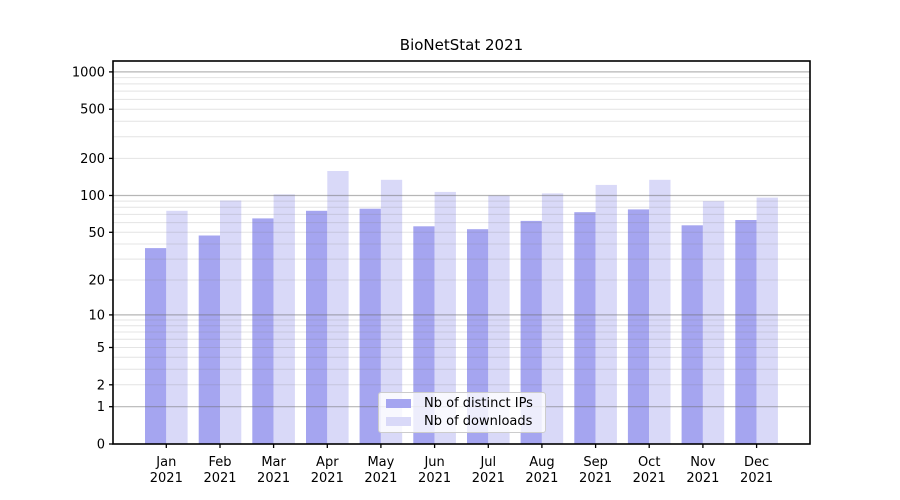 Image resolution: width=900 pixels, height=500 pixels. Describe the element at coordinates (327, 462) in the screenshot. I see `x-tick-label-month: Apr` at that location.